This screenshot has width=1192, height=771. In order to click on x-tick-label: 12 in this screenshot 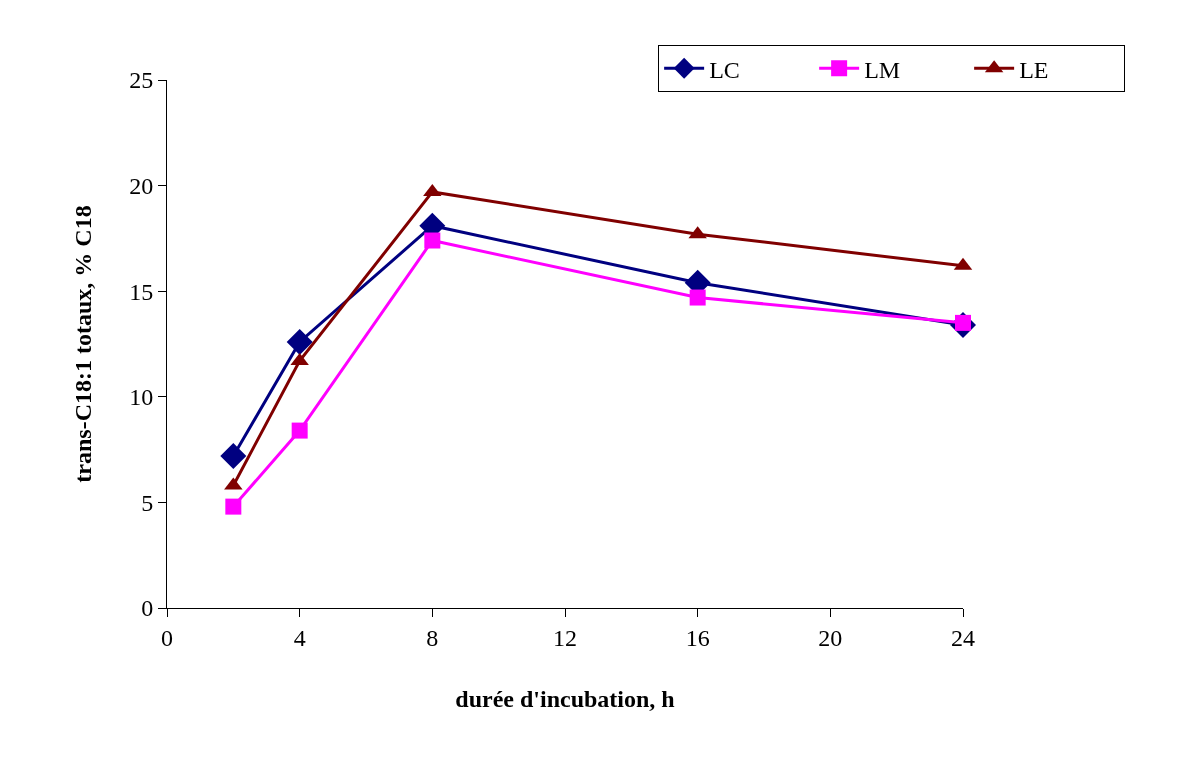, I will do `click(565, 637)`.